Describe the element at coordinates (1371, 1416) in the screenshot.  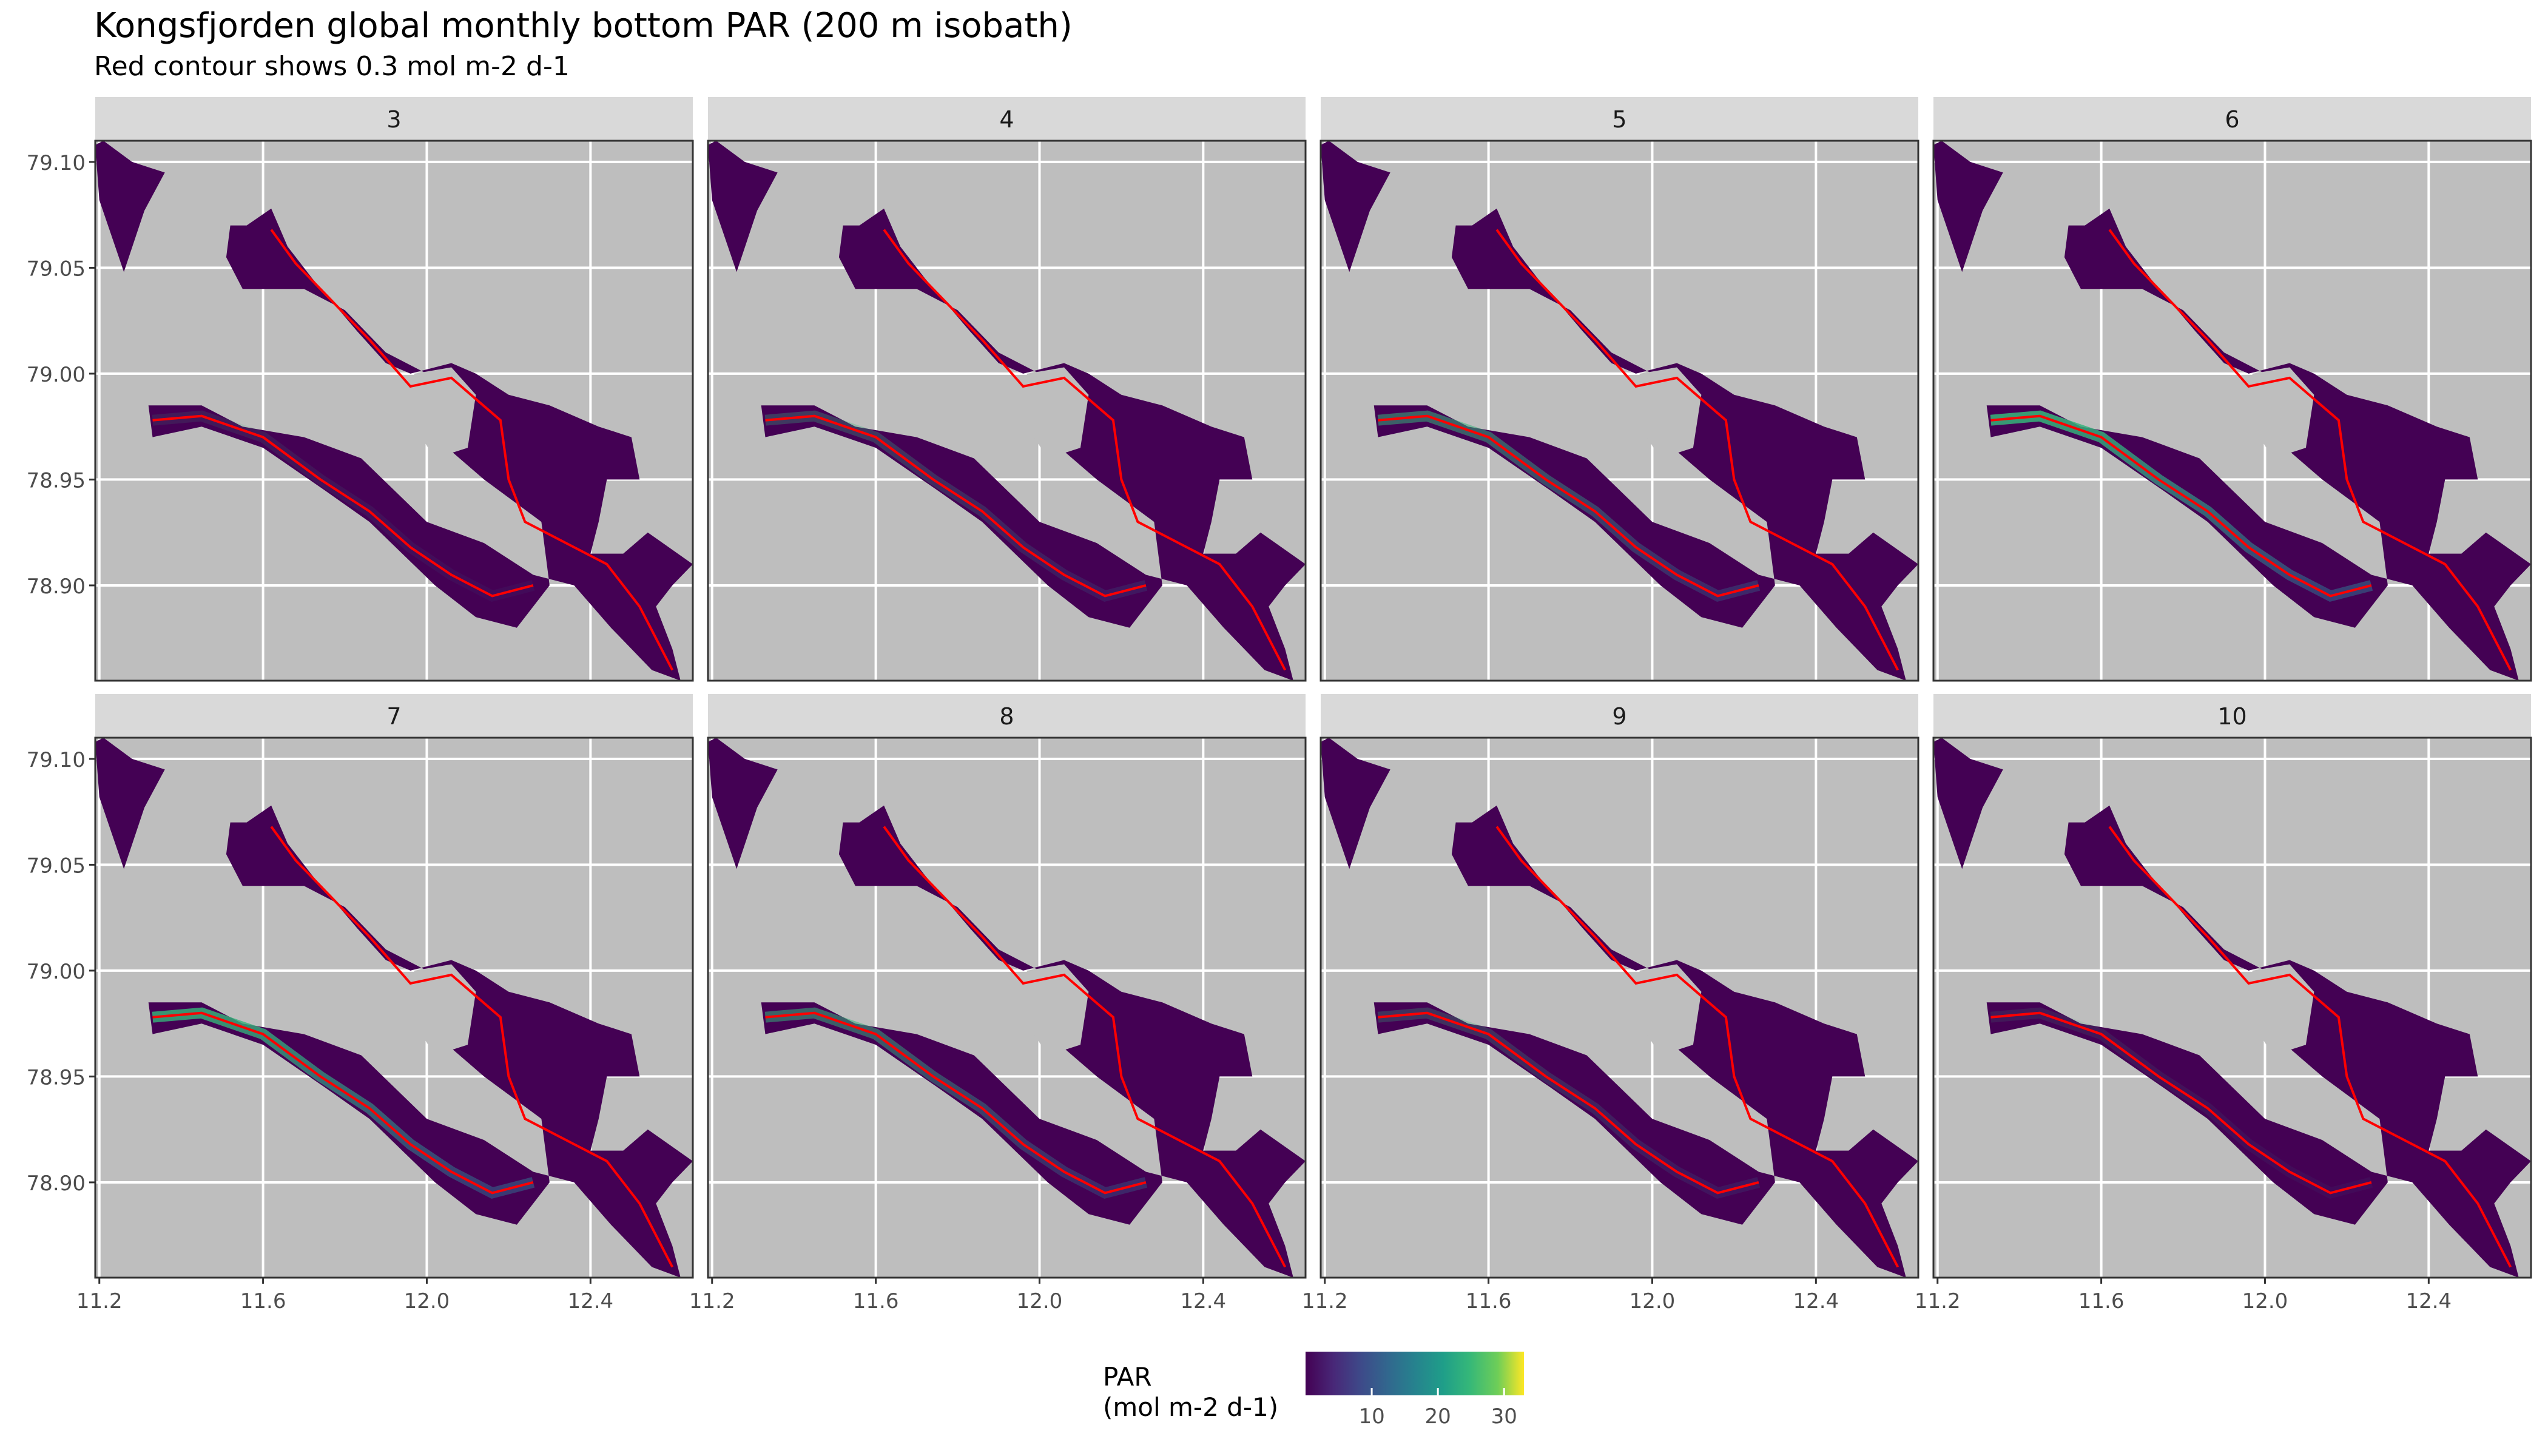
I see `colorbar-tick-label: 10` at that location.